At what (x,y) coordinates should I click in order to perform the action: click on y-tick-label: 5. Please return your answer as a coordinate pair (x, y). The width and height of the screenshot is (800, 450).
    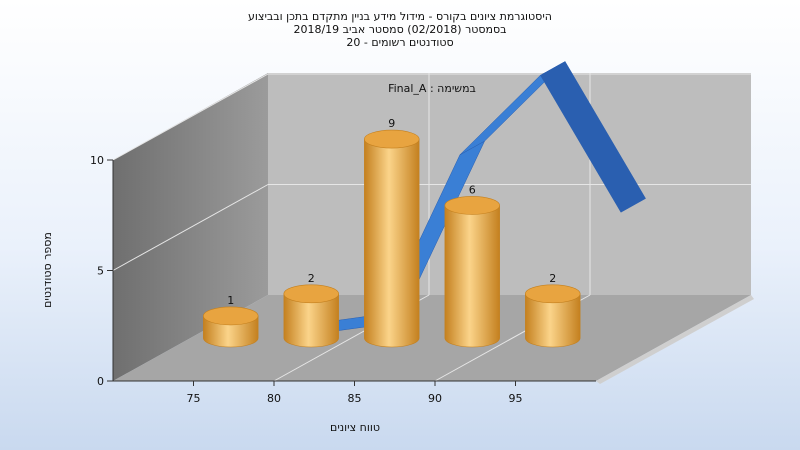
    Looking at the image, I should click on (100, 271).